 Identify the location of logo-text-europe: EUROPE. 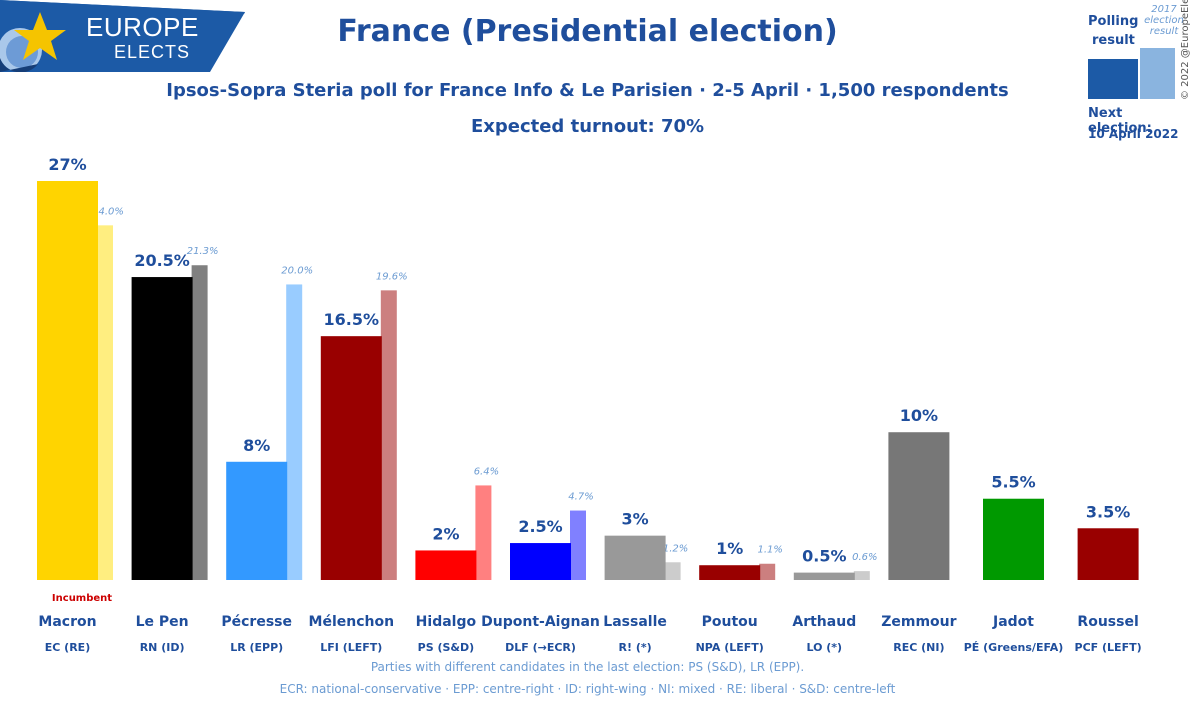
(142, 27).